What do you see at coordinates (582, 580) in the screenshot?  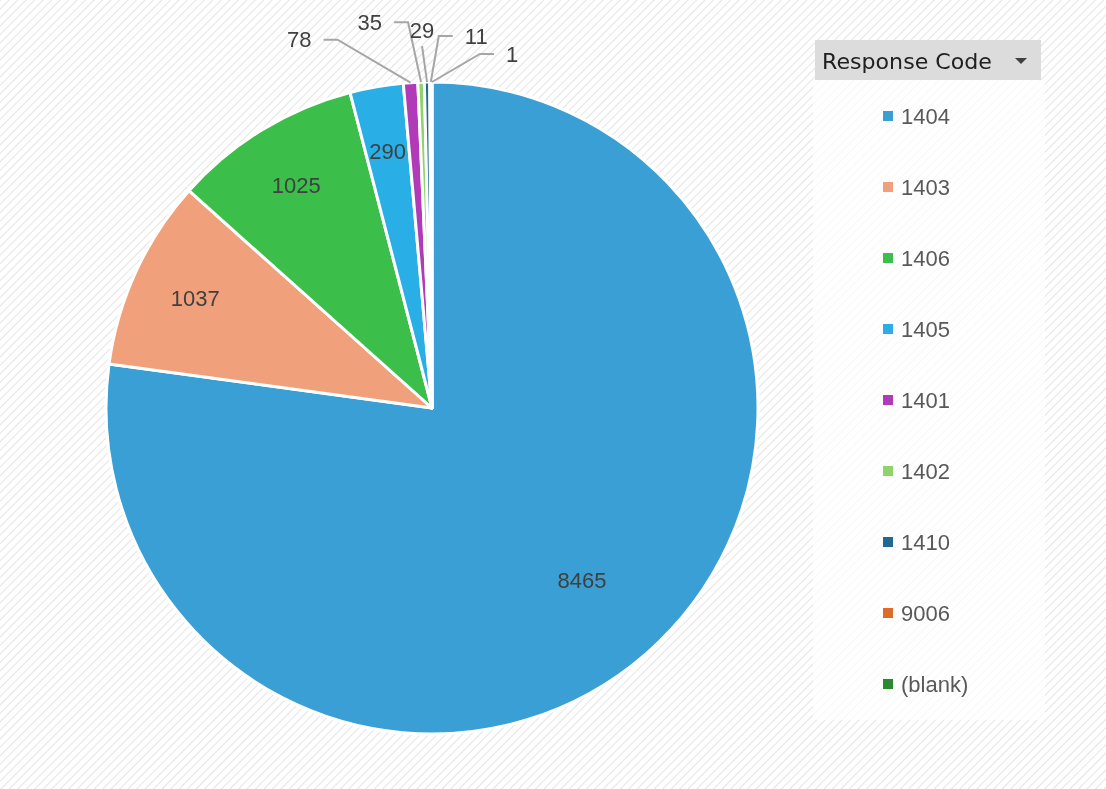 I see `data-label: 8465` at bounding box center [582, 580].